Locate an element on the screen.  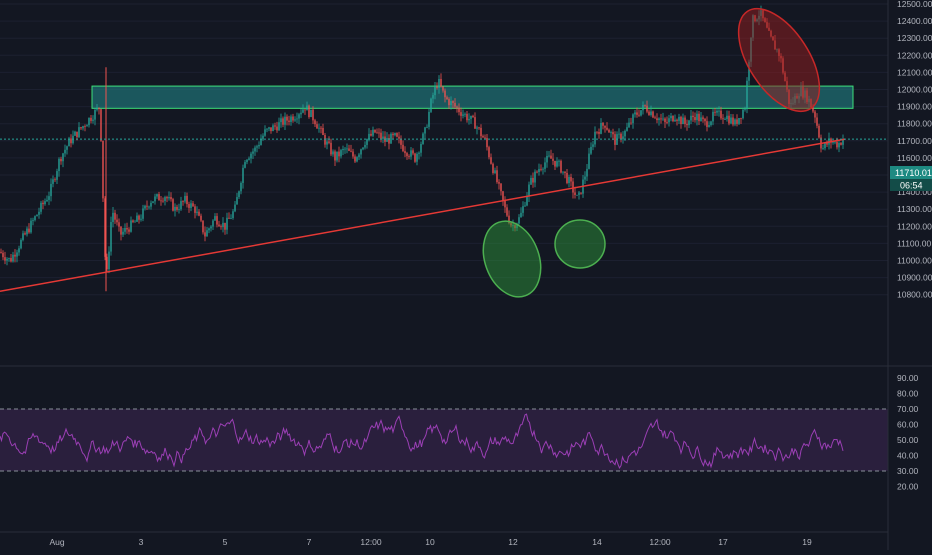
price-tick-label: 11400.00 is located at coordinates (914, 192).